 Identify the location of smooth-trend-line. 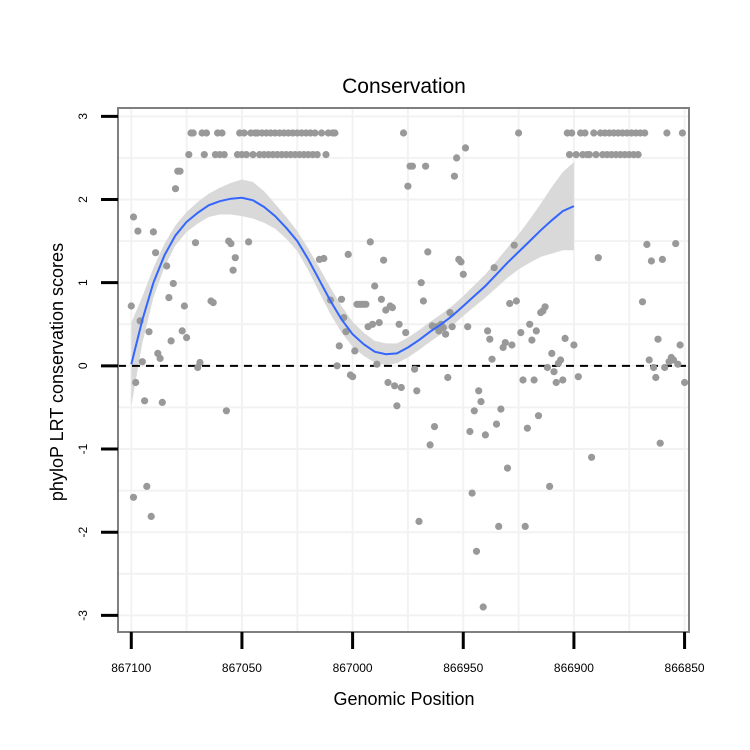
(352, 280).